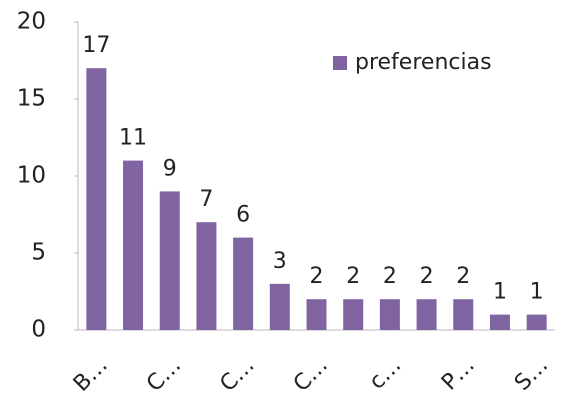 This screenshot has width=571, height=408. I want to click on data-label: 9, so click(170, 168).